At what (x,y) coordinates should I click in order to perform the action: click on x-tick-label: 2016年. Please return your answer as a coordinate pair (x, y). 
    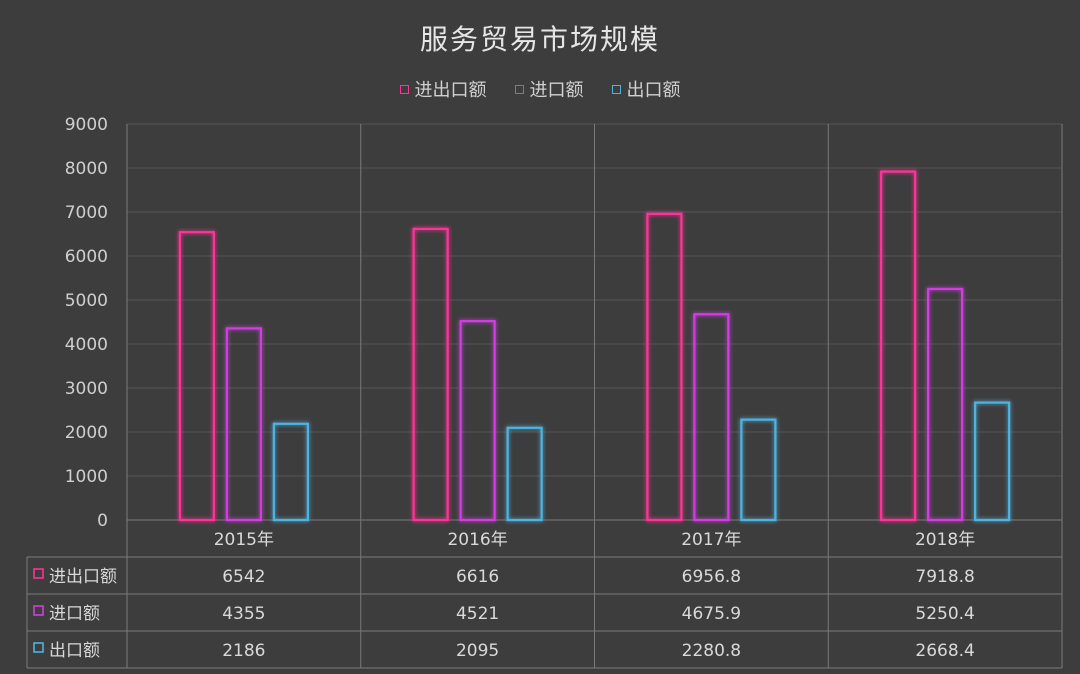
    Looking at the image, I should click on (477, 540).